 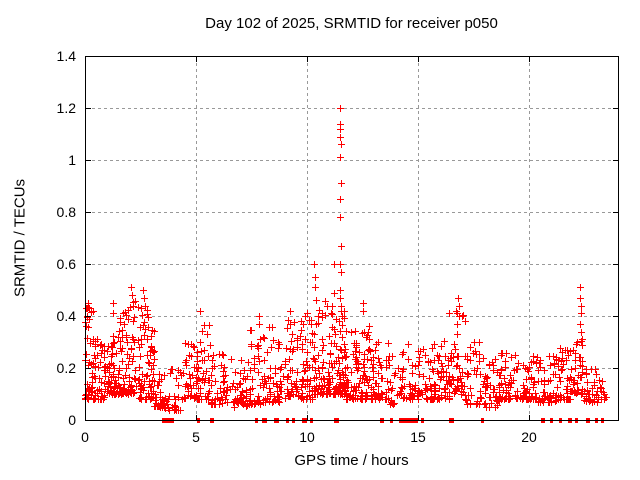 What do you see at coordinates (66, 316) in the screenshot?
I see `y-tick-label: 0.4` at bounding box center [66, 316].